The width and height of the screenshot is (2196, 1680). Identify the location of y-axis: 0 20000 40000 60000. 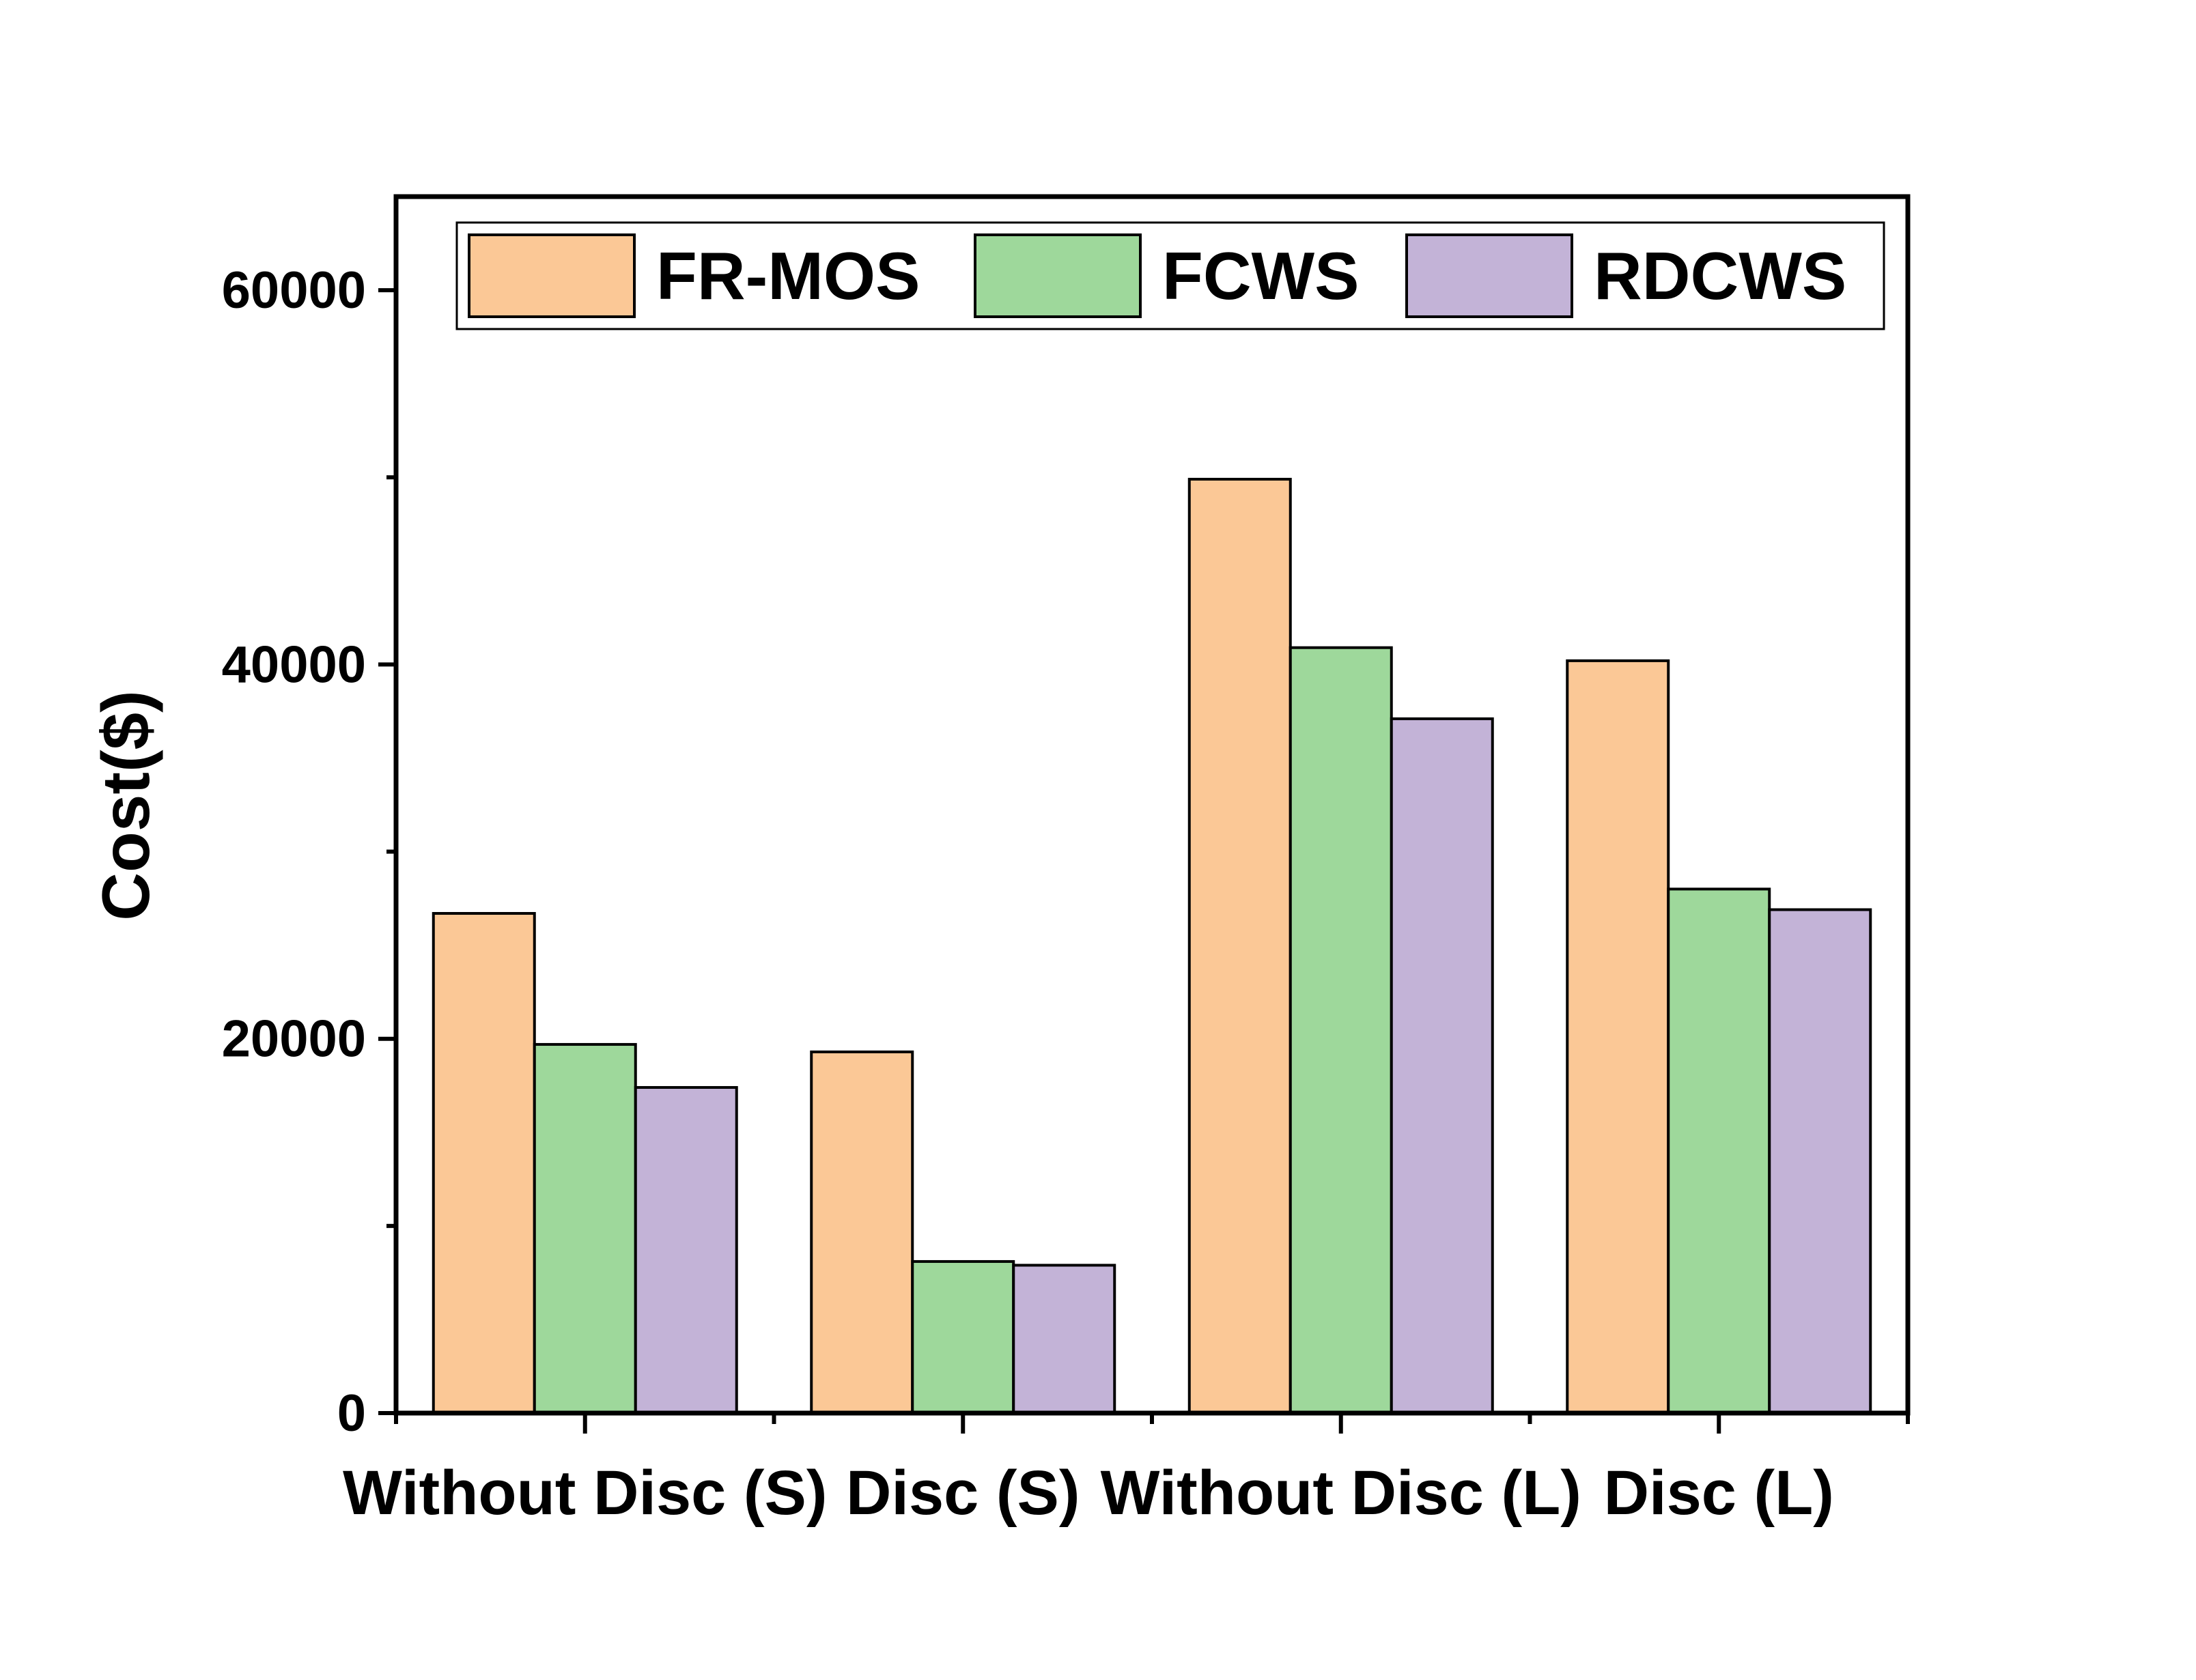
(309, 851).